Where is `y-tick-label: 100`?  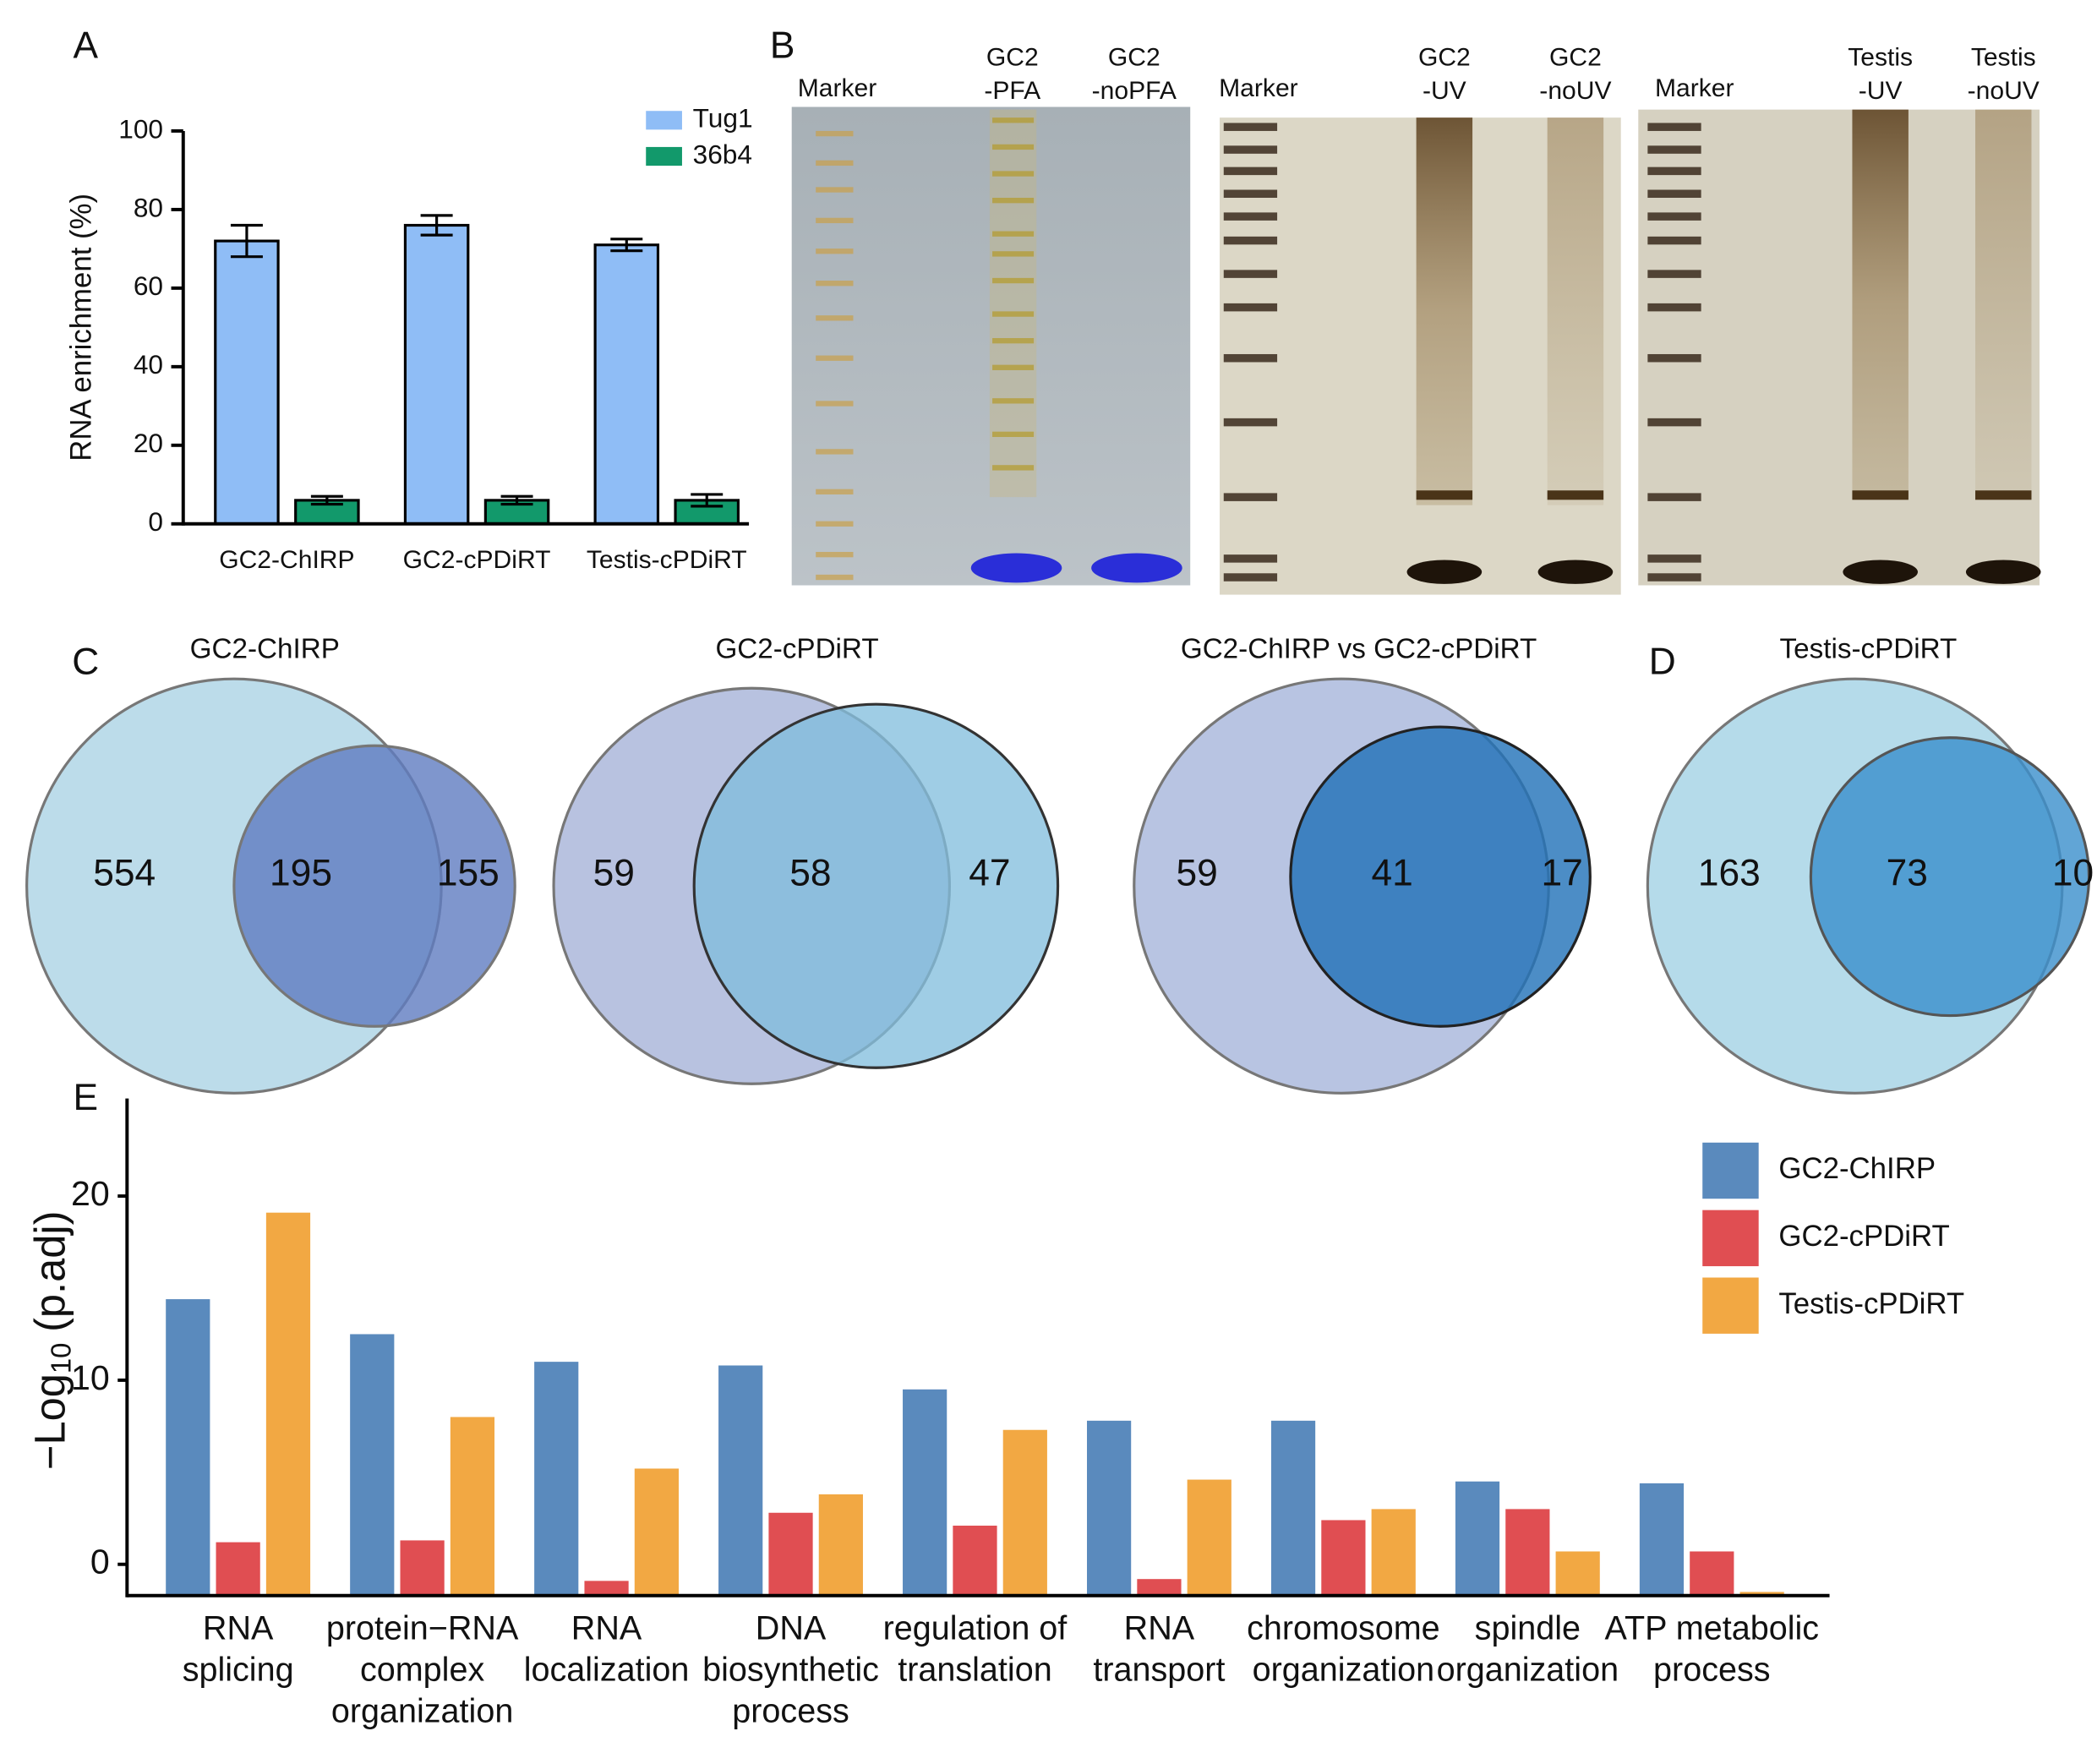 y-tick-label: 100 is located at coordinates (140, 129).